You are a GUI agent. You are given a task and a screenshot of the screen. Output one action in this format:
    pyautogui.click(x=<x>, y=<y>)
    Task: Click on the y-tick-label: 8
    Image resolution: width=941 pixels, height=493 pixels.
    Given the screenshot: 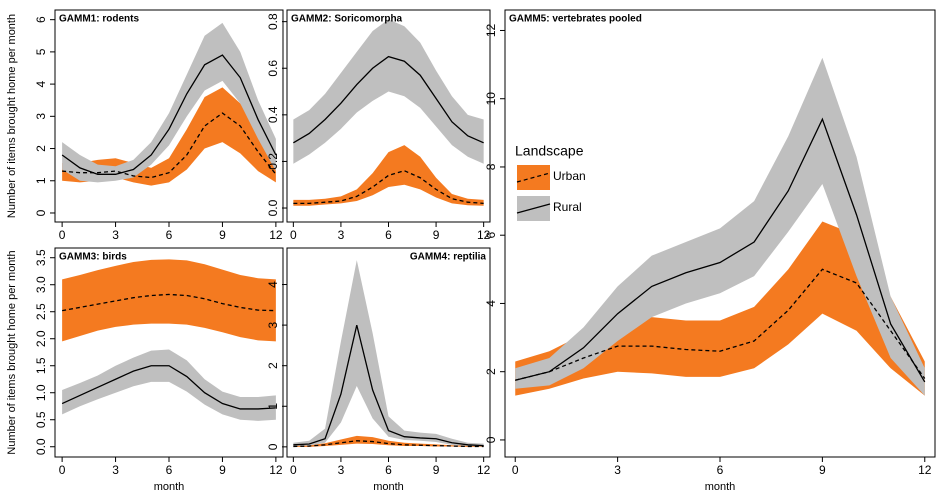 What is the action you would take?
    pyautogui.click(x=491, y=166)
    